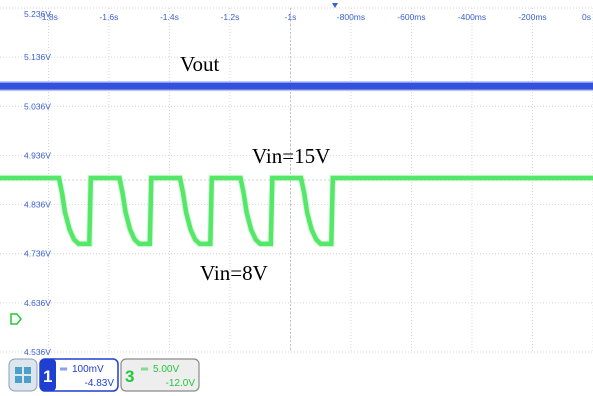 The height and width of the screenshot is (396, 593). I want to click on menu-button, so click(23, 375).